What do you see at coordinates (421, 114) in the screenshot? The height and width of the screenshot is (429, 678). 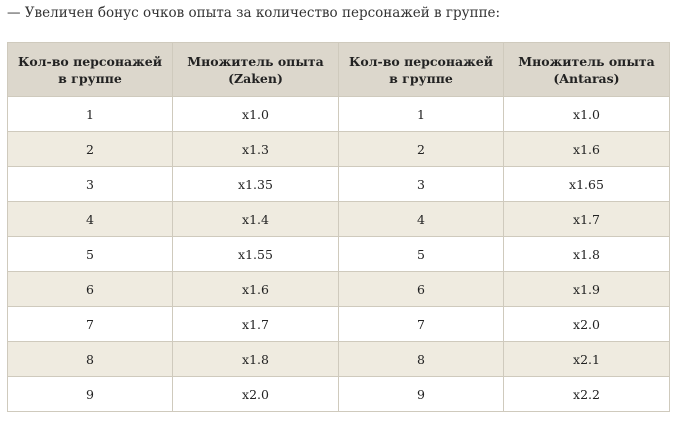 I see `cell-party-size-antaras: 1` at bounding box center [421, 114].